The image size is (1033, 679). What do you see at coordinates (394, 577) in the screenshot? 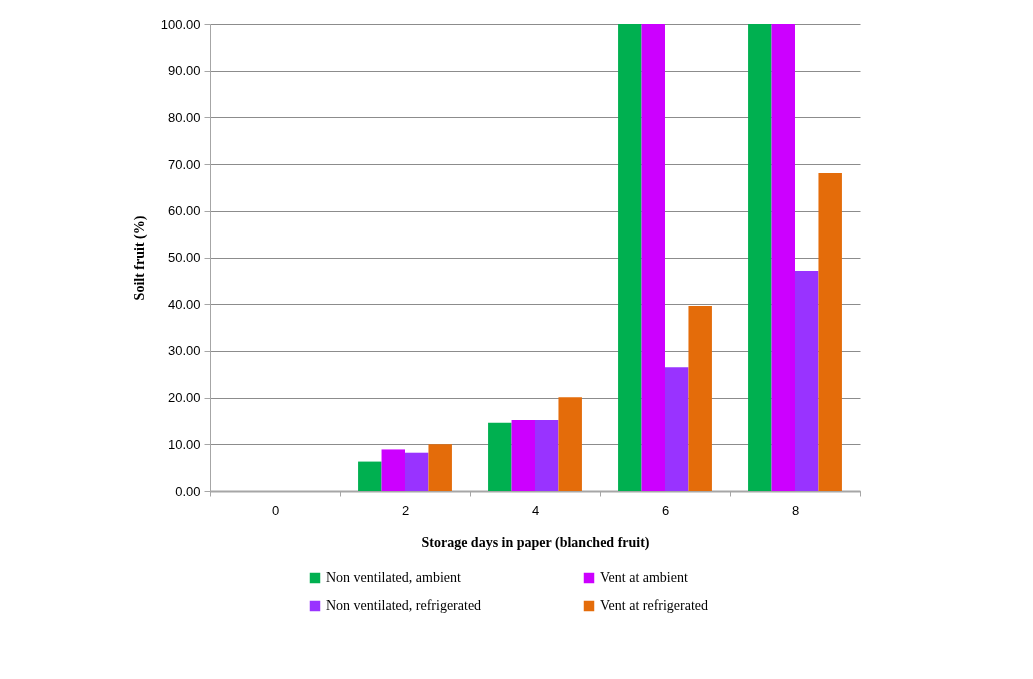
I see `legend-label: Non ventilated, ambient` at bounding box center [394, 577].